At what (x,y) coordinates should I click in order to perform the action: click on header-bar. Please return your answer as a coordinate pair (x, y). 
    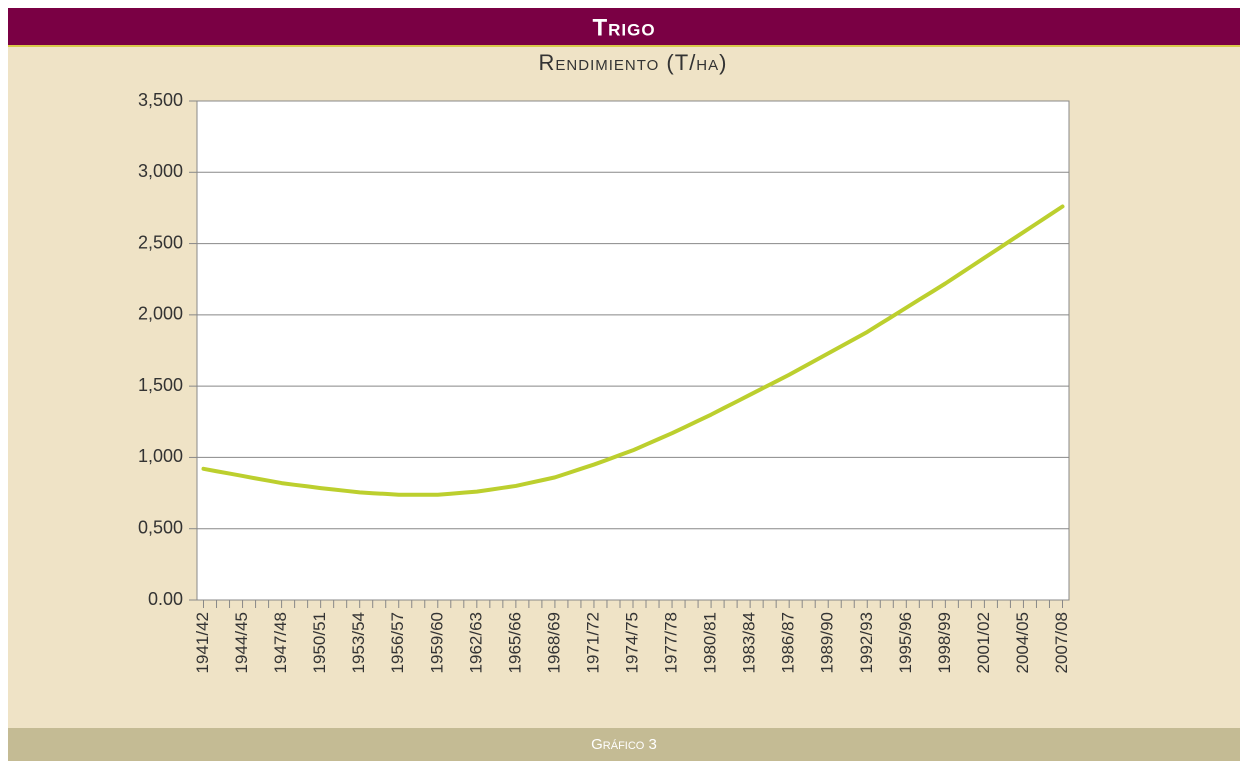
    Looking at the image, I should click on (624, 26).